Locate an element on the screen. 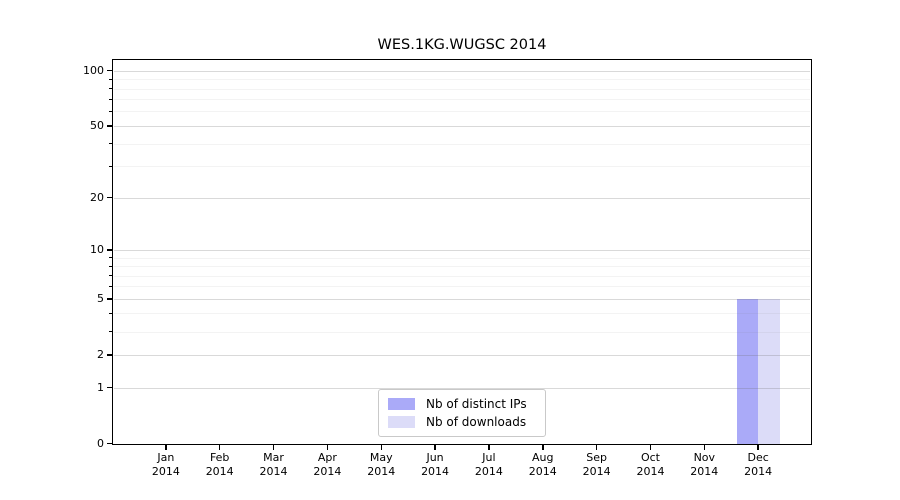 This screenshot has height=500, width=900. legend-label-distinct-ips: Nb of distinct IPs is located at coordinates (476, 404).